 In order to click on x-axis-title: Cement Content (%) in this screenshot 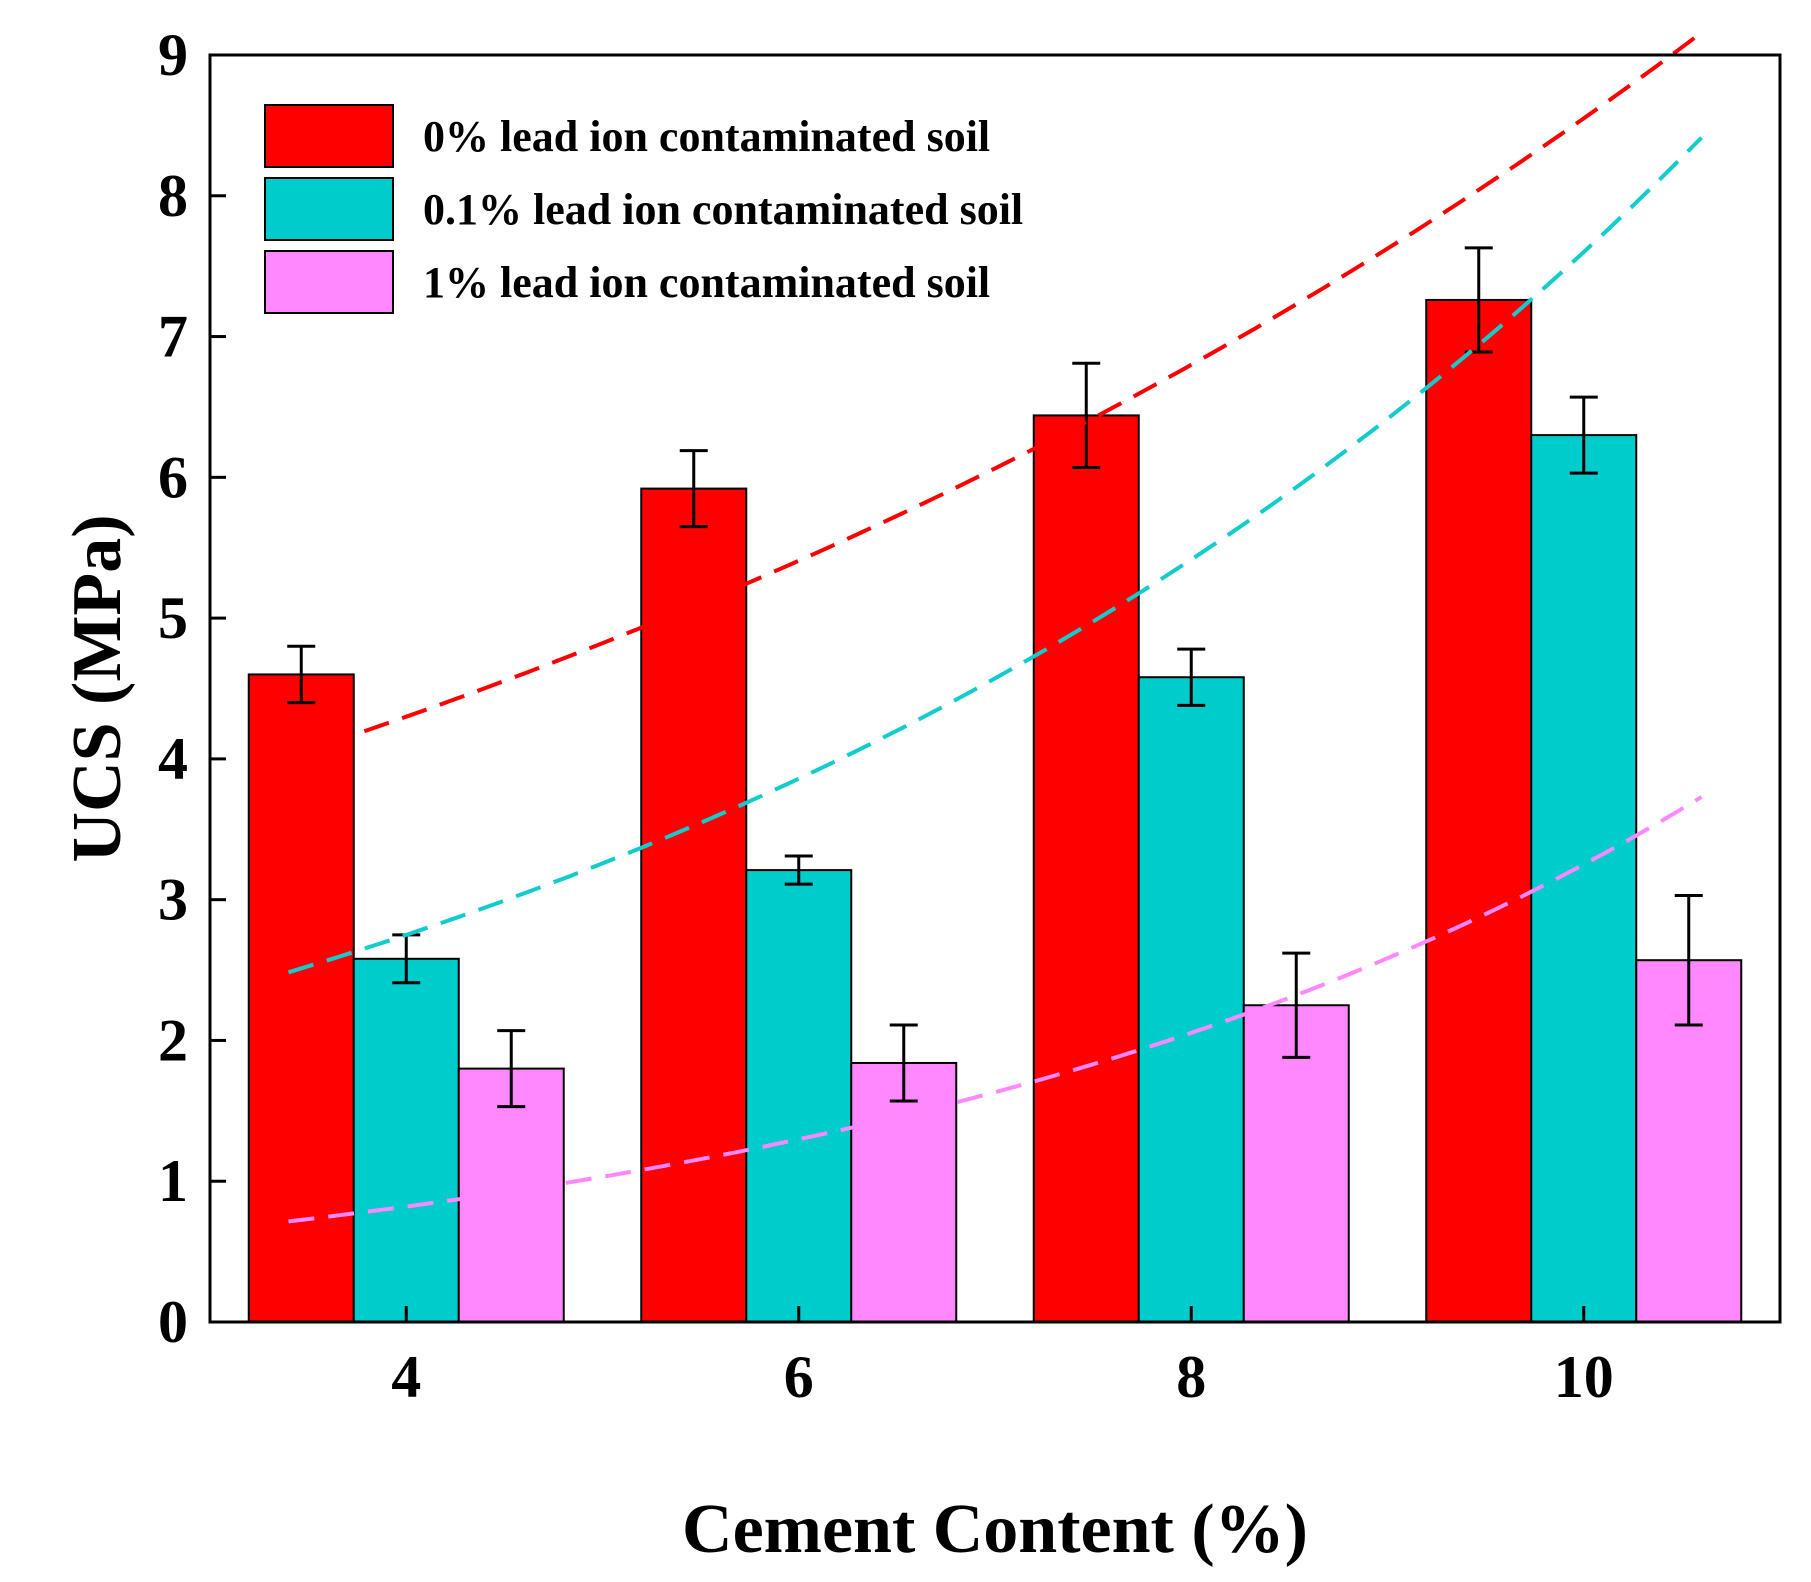, I will do `click(995, 1529)`.